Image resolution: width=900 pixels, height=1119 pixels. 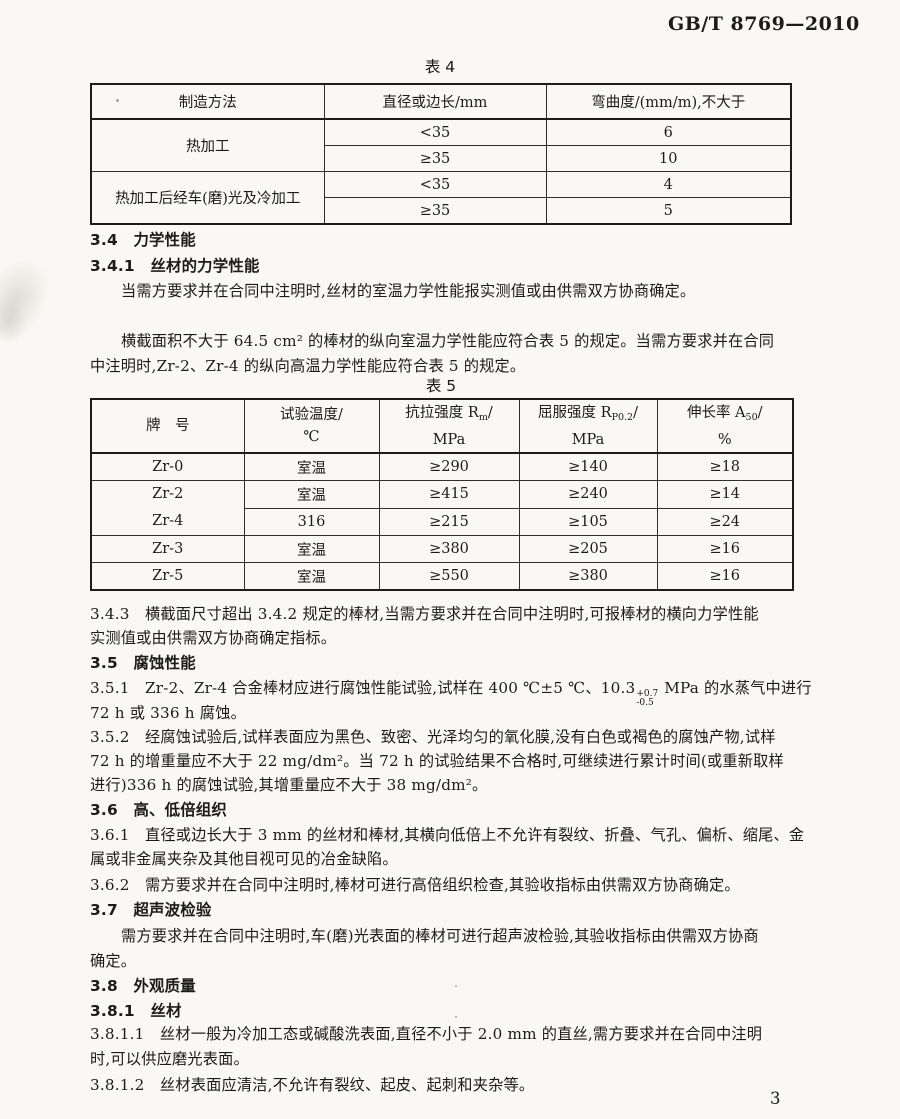 I want to click on cell-rm: ≥550, so click(x=449, y=576).